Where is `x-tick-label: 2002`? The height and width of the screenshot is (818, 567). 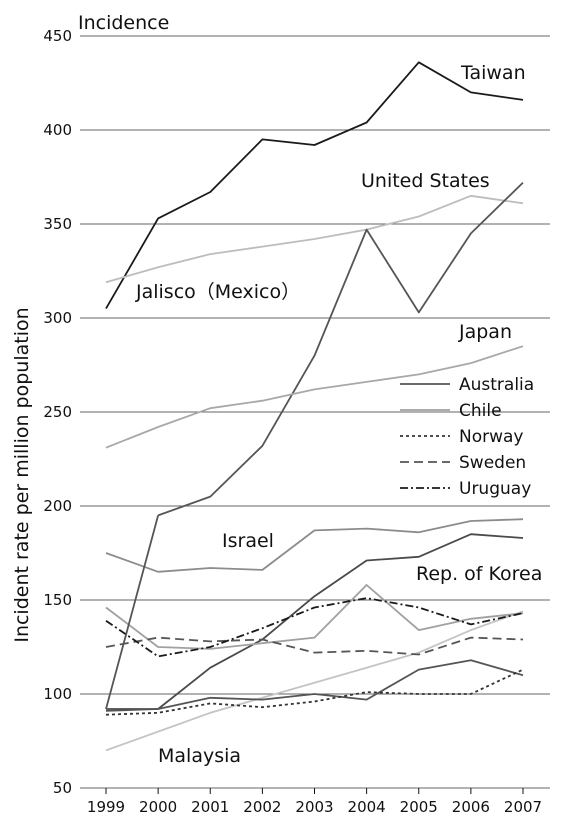
x-tick-label: 2002 is located at coordinates (262, 807).